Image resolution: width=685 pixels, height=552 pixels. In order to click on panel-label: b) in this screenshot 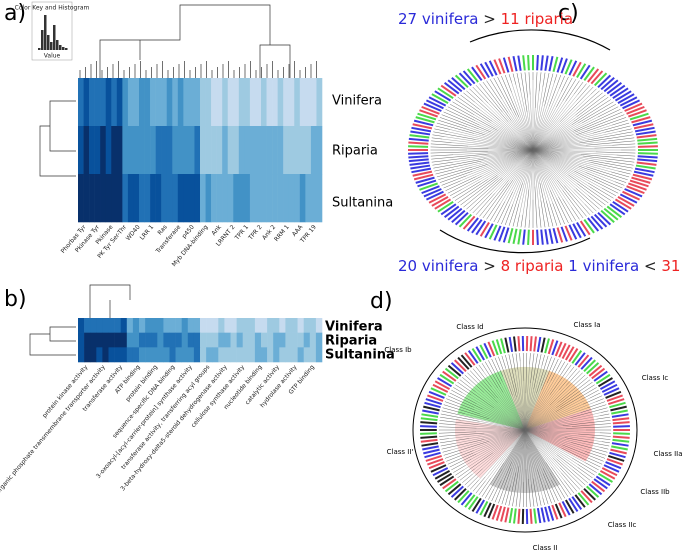, I will do `click(15, 299)`.